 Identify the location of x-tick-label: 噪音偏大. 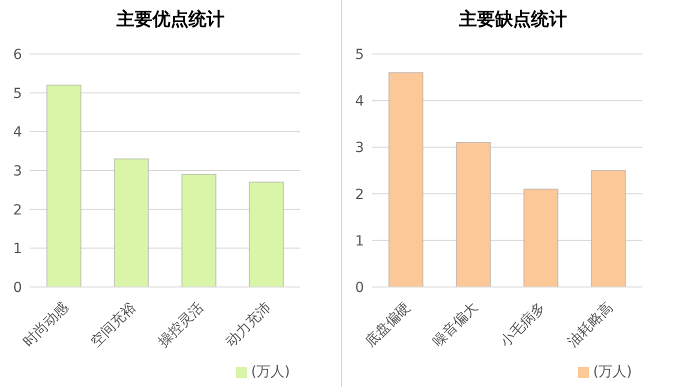
(456, 324).